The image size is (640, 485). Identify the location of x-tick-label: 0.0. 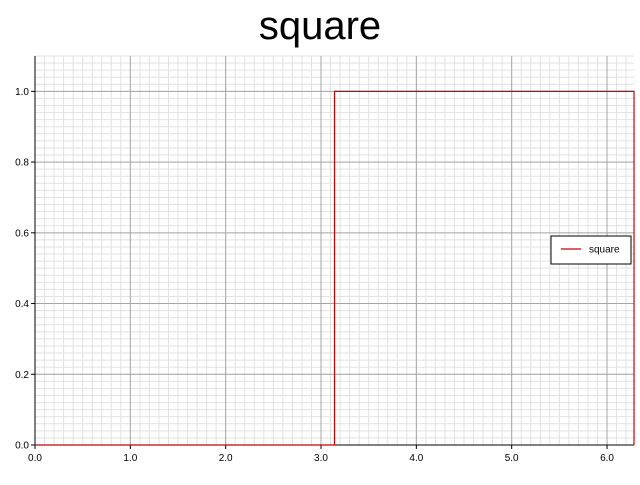
(35, 458).